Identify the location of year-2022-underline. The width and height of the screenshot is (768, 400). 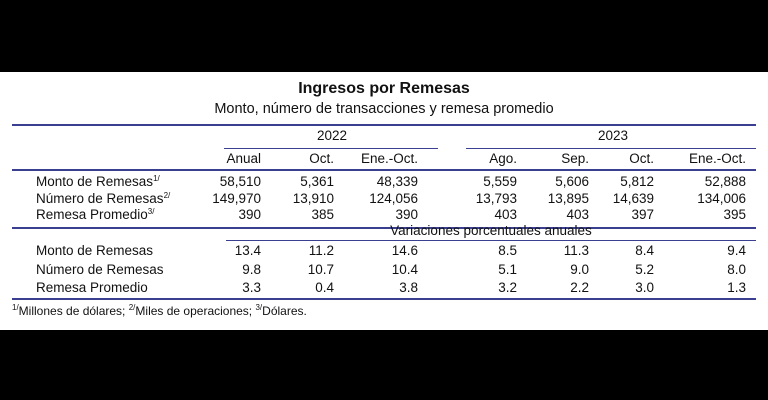
(331, 148).